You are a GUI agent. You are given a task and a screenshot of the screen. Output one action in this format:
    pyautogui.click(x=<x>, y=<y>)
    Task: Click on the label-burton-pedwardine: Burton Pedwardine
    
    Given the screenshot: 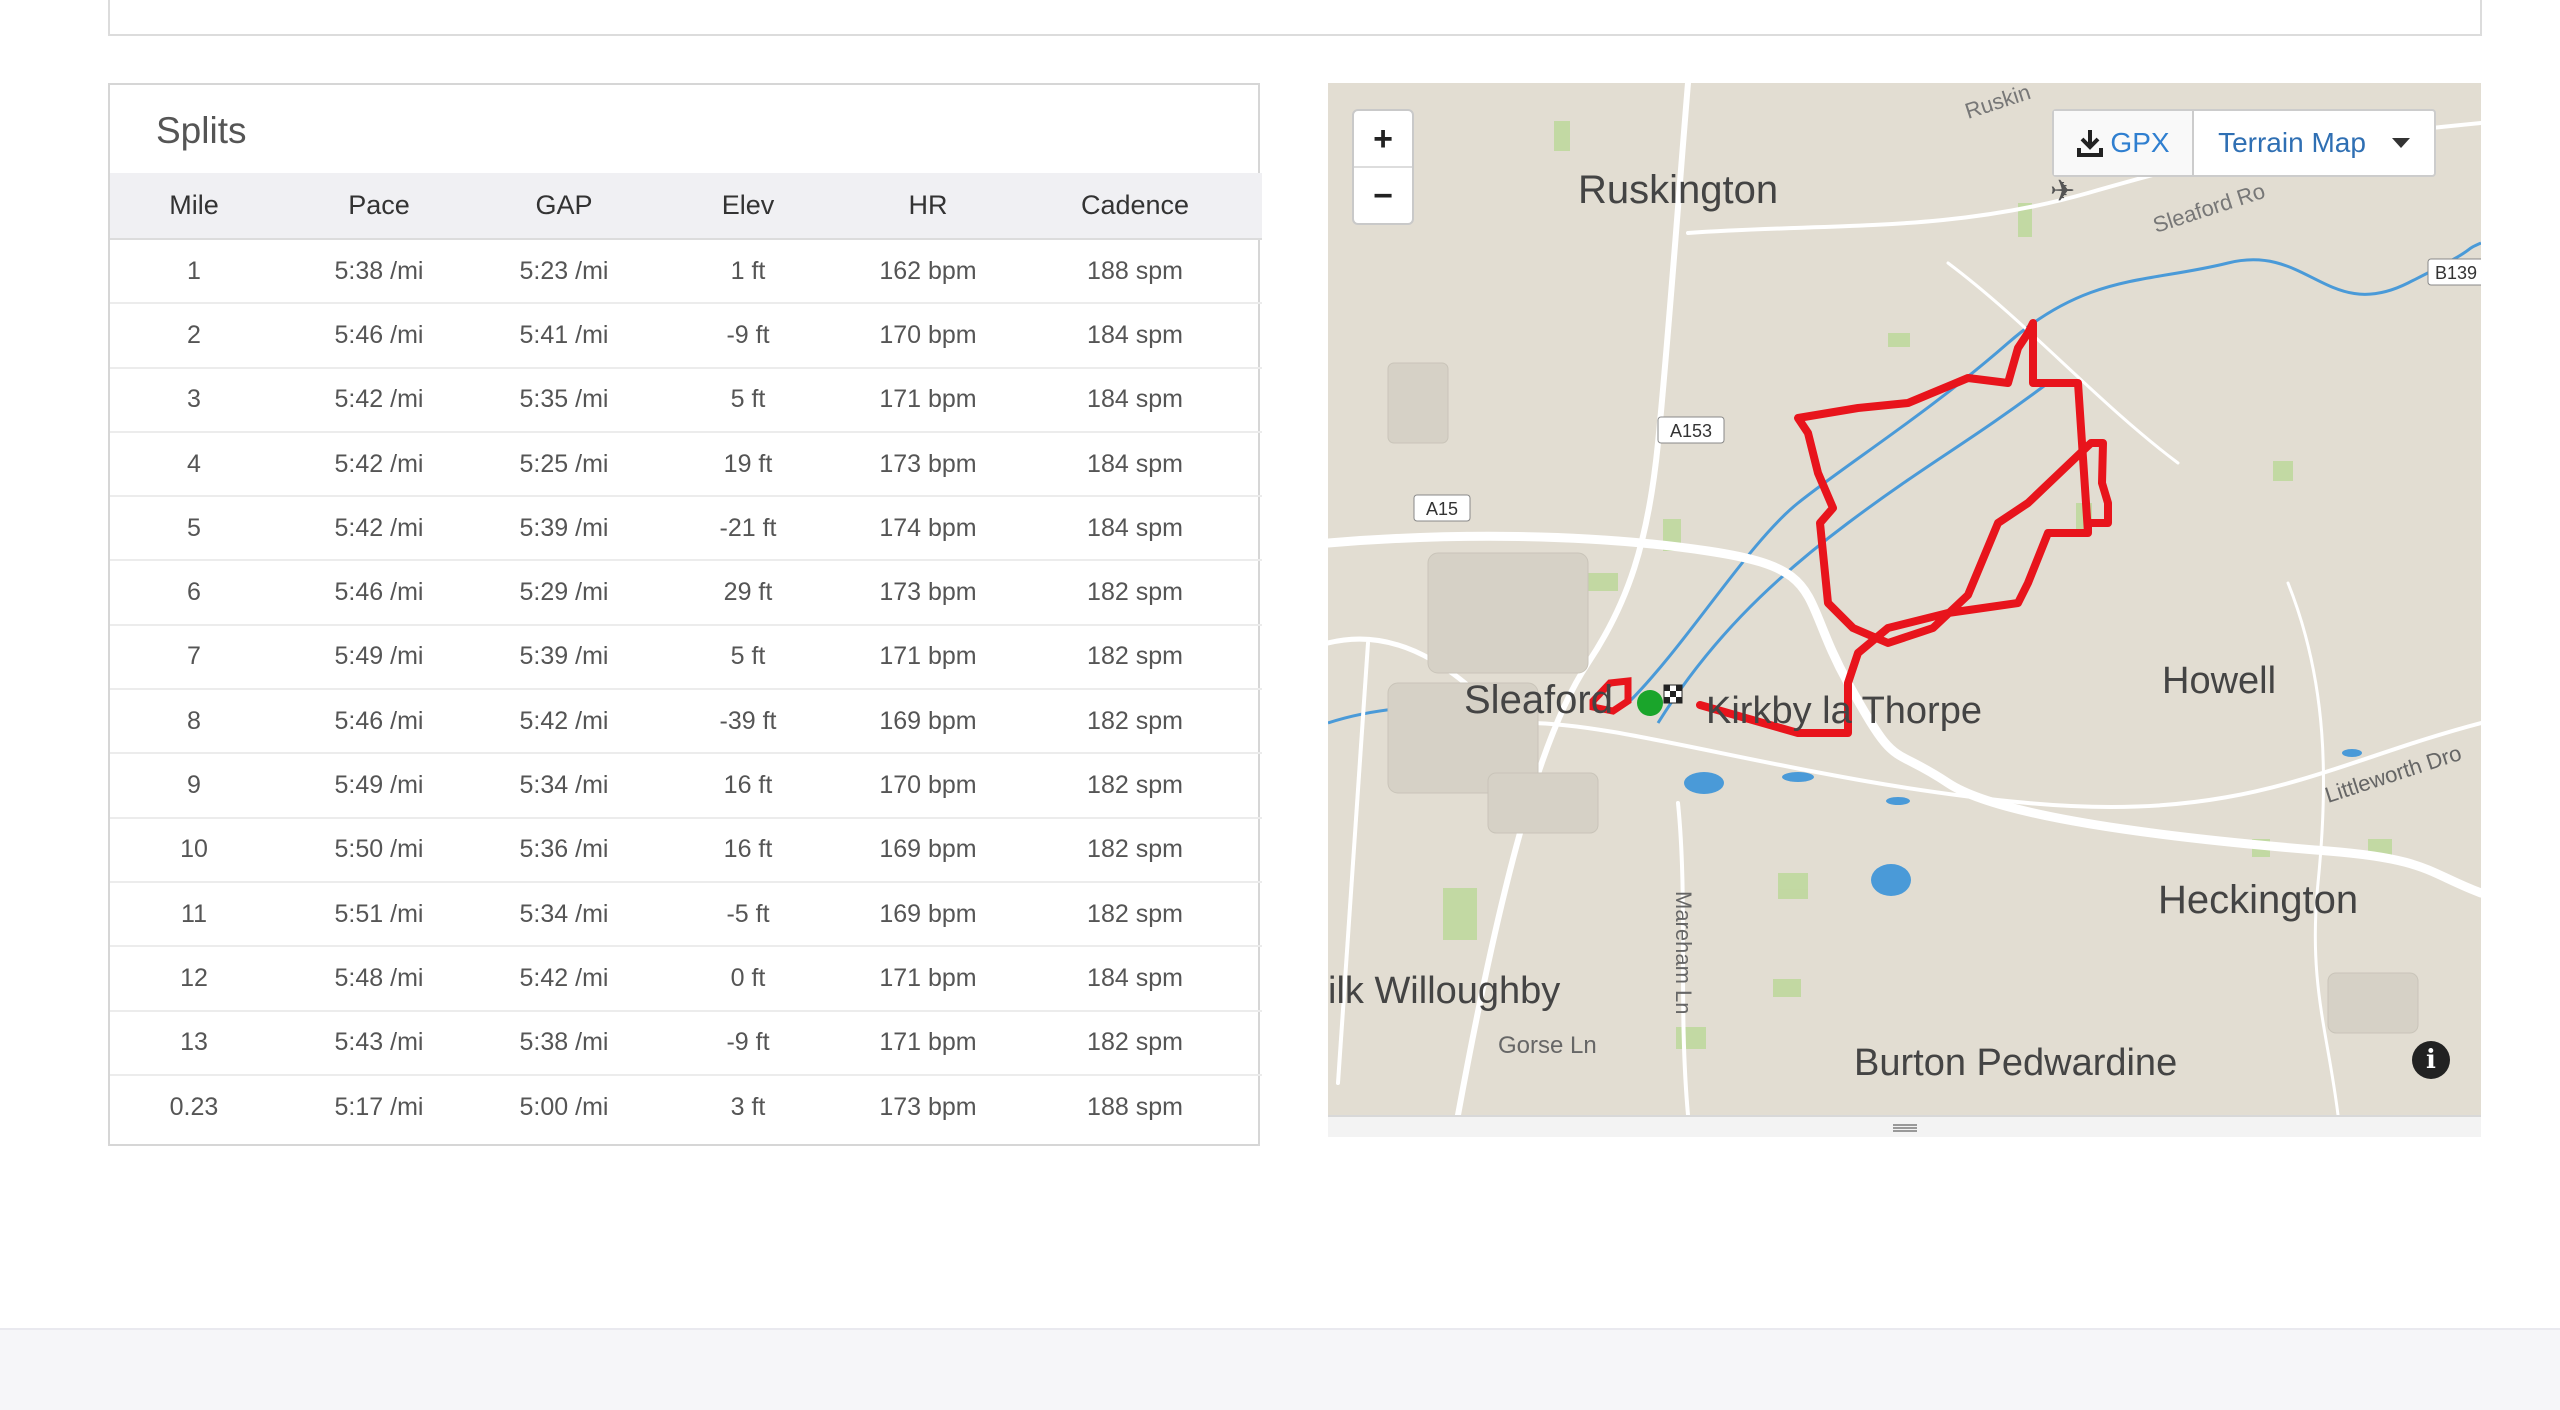 What is the action you would take?
    pyautogui.click(x=2015, y=1063)
    